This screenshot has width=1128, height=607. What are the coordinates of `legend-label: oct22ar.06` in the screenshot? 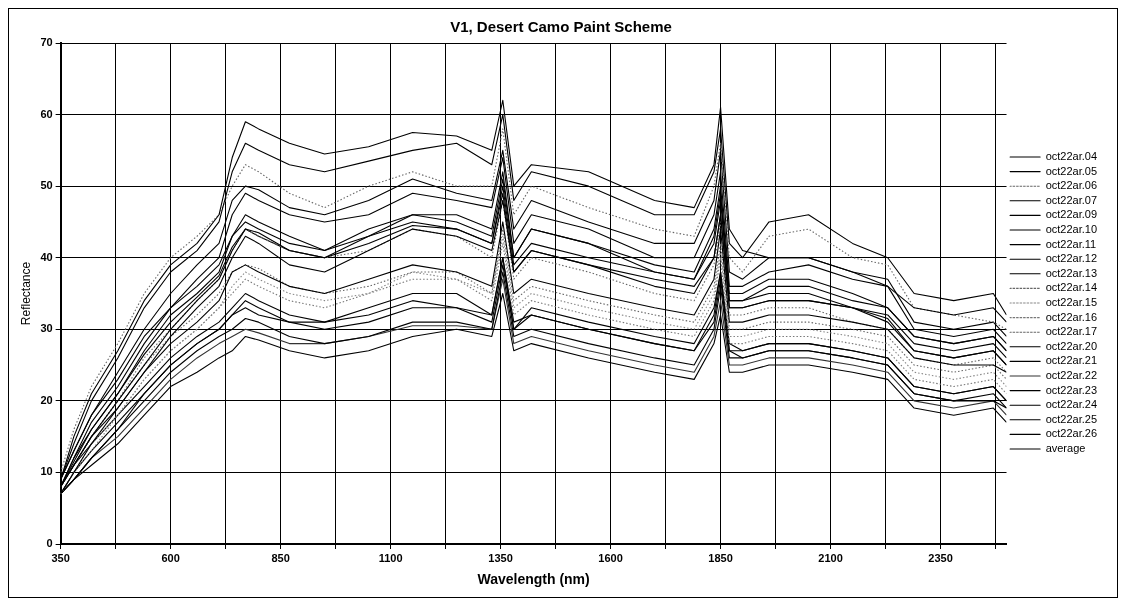 It's located at (1071, 185).